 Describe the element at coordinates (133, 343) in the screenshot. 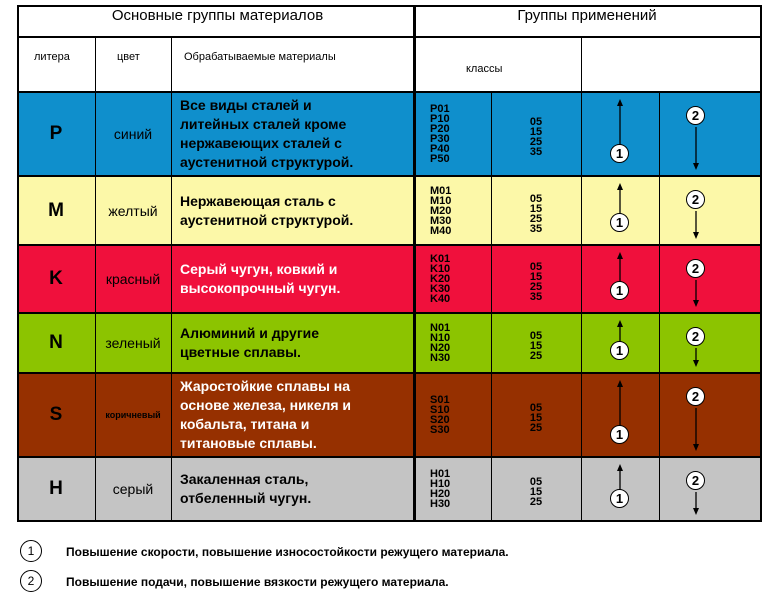

I see `color-cell: зеленый` at that location.